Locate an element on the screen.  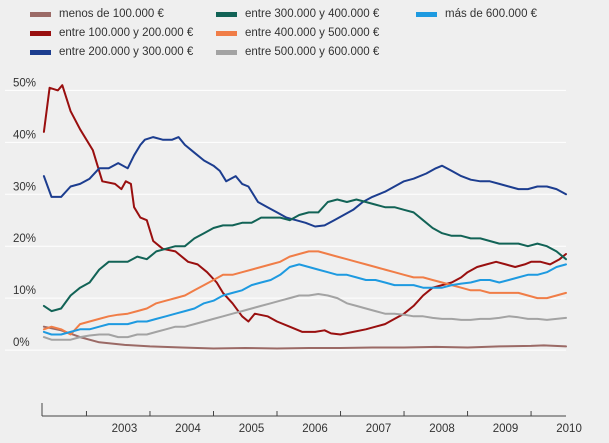
y-tick-label: 10% is located at coordinates (24, 291).